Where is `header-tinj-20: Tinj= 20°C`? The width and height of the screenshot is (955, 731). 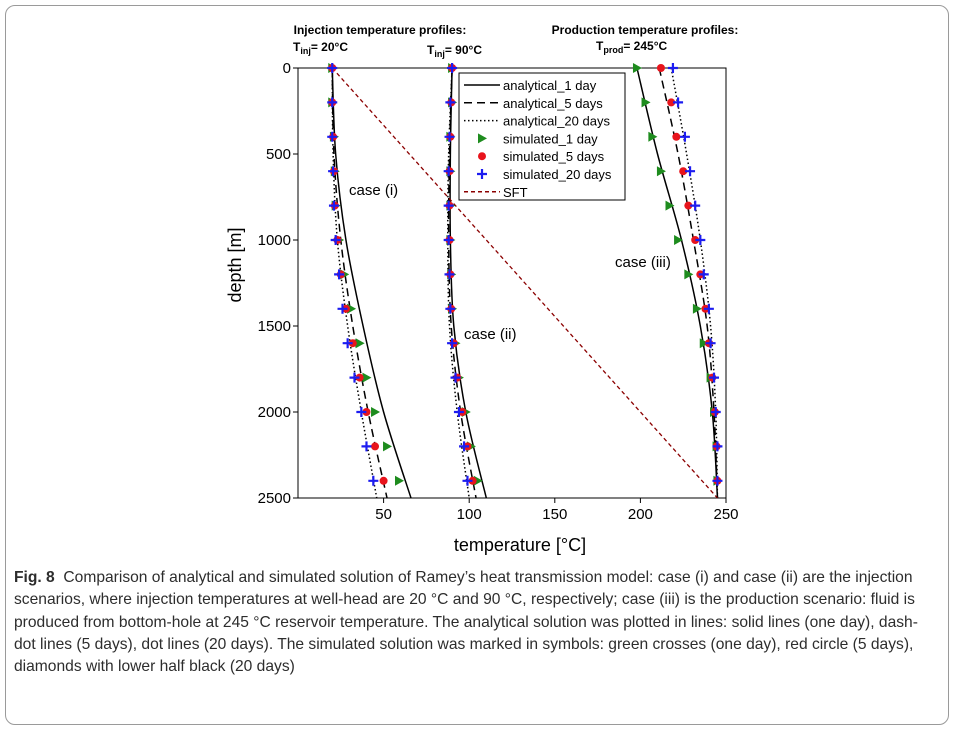
header-tinj-20: Tinj= 20°C is located at coordinates (320, 48).